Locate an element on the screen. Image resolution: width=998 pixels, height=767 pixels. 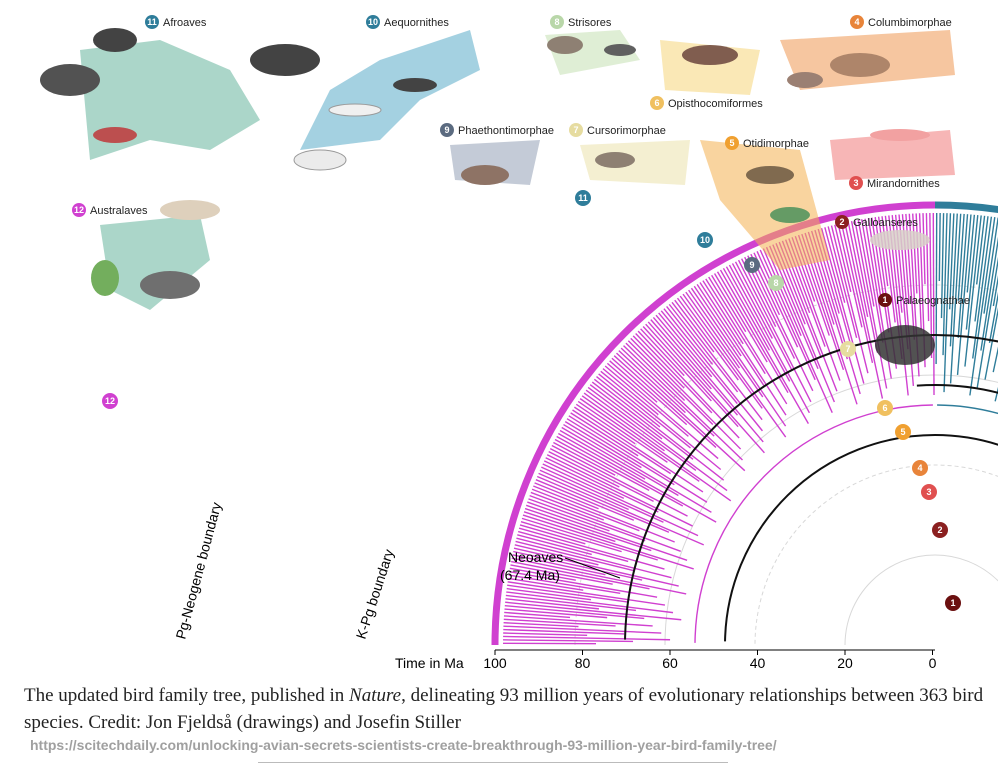
parrot-drawing is located at coordinates (105, 278).